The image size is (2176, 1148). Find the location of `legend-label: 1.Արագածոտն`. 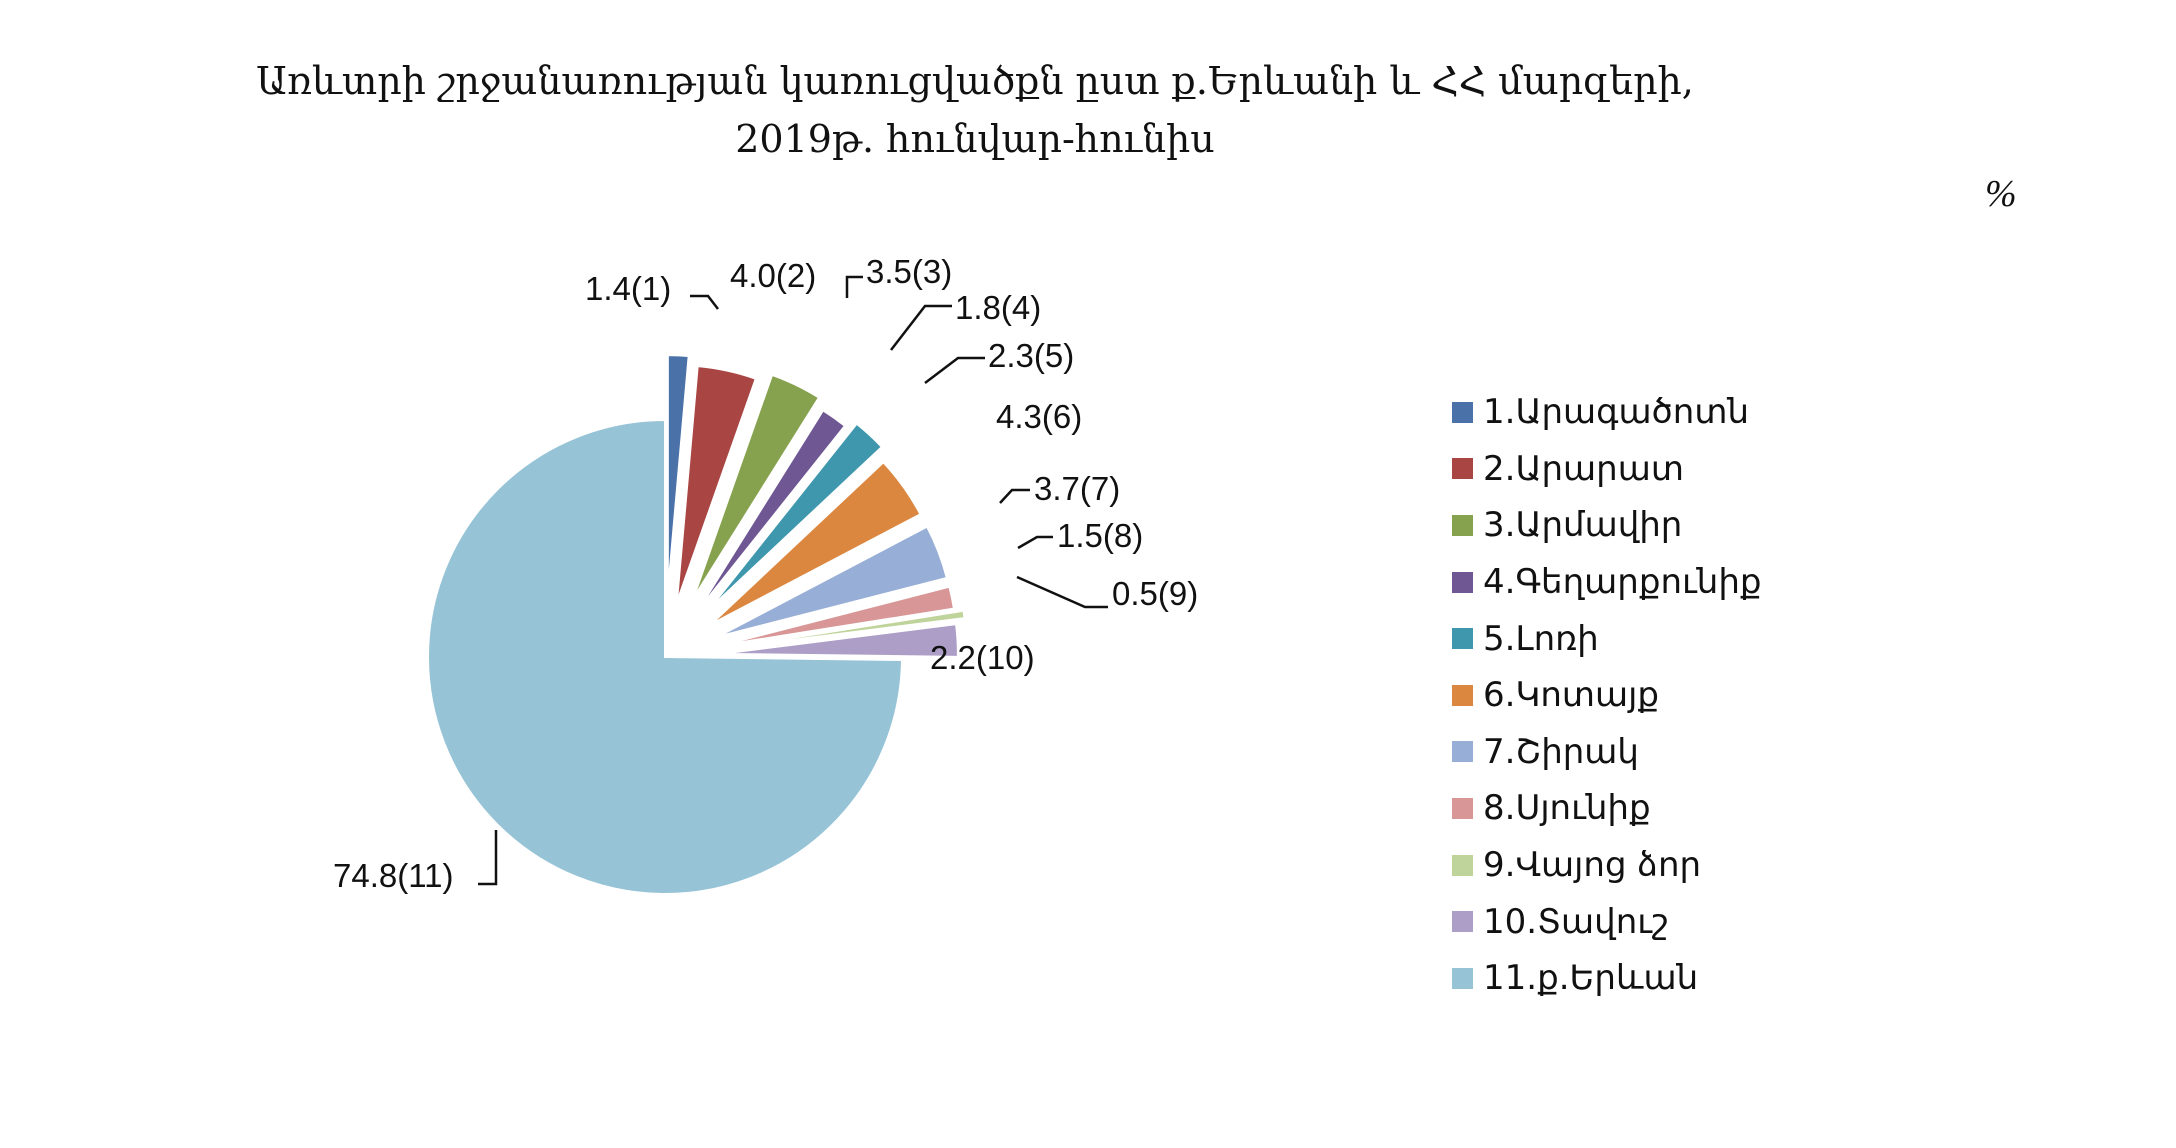

legend-label: 1.Արագածոտն is located at coordinates (1616, 412).